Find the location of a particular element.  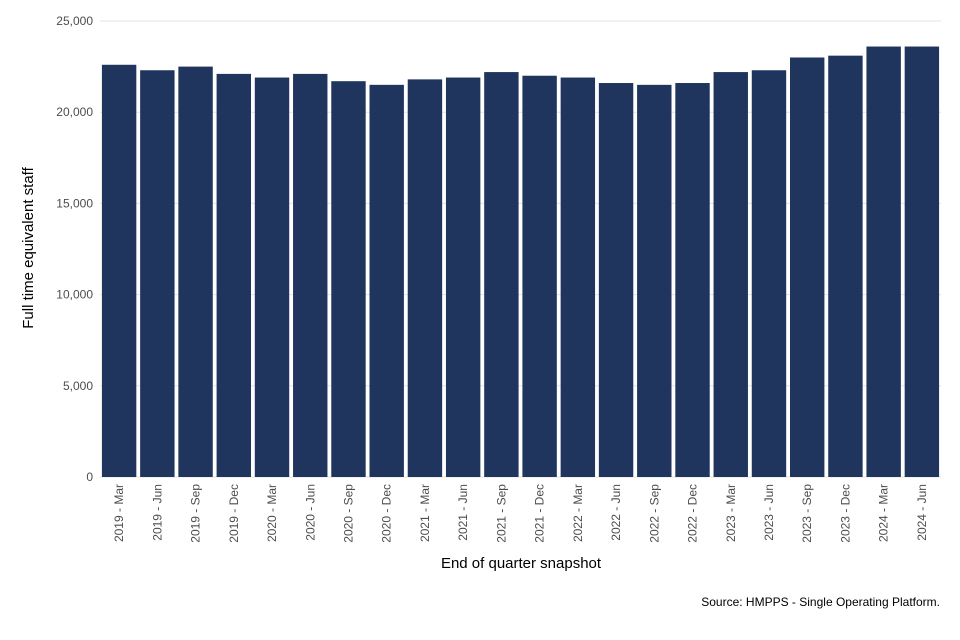

y-tick-labels: 0 5,000 10,000 15,000 20,000 25,000 is located at coordinates (74, 249).